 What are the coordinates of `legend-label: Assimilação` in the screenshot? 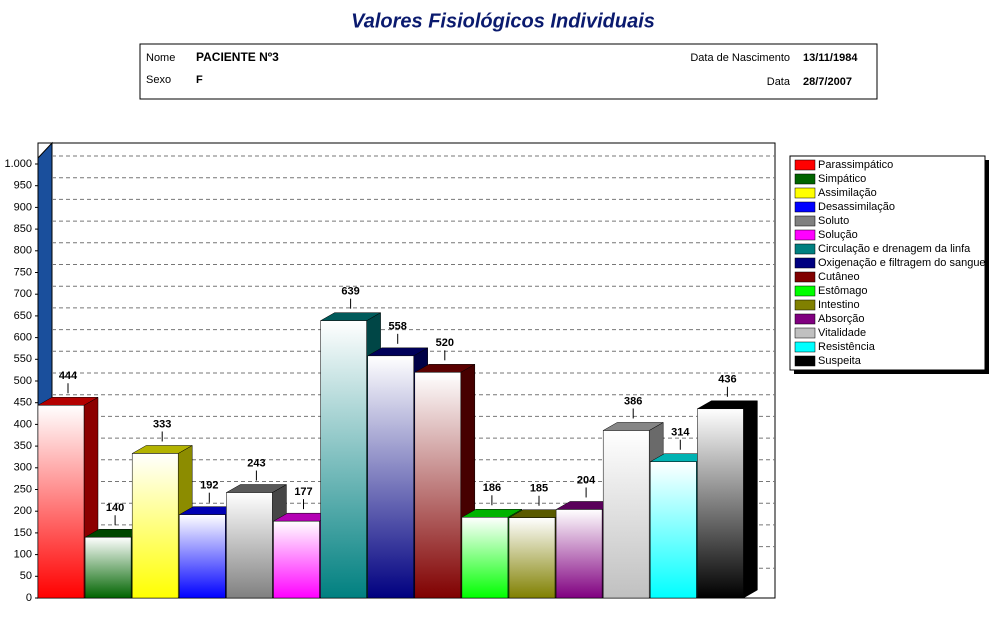 It's located at (847, 193).